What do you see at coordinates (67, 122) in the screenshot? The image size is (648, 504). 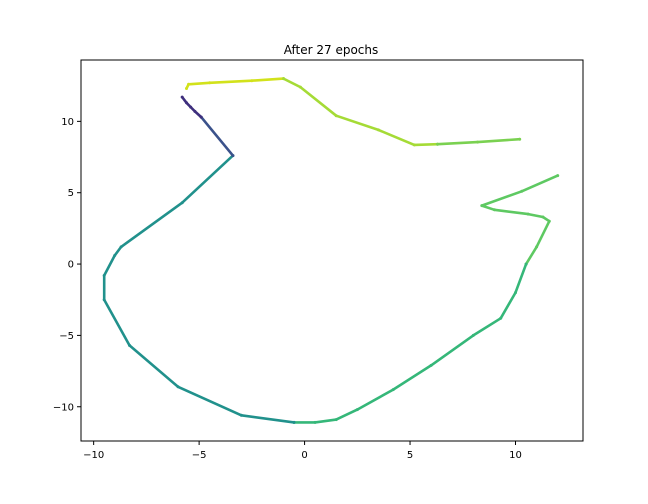 I see `y-tick-label: 10` at bounding box center [67, 122].